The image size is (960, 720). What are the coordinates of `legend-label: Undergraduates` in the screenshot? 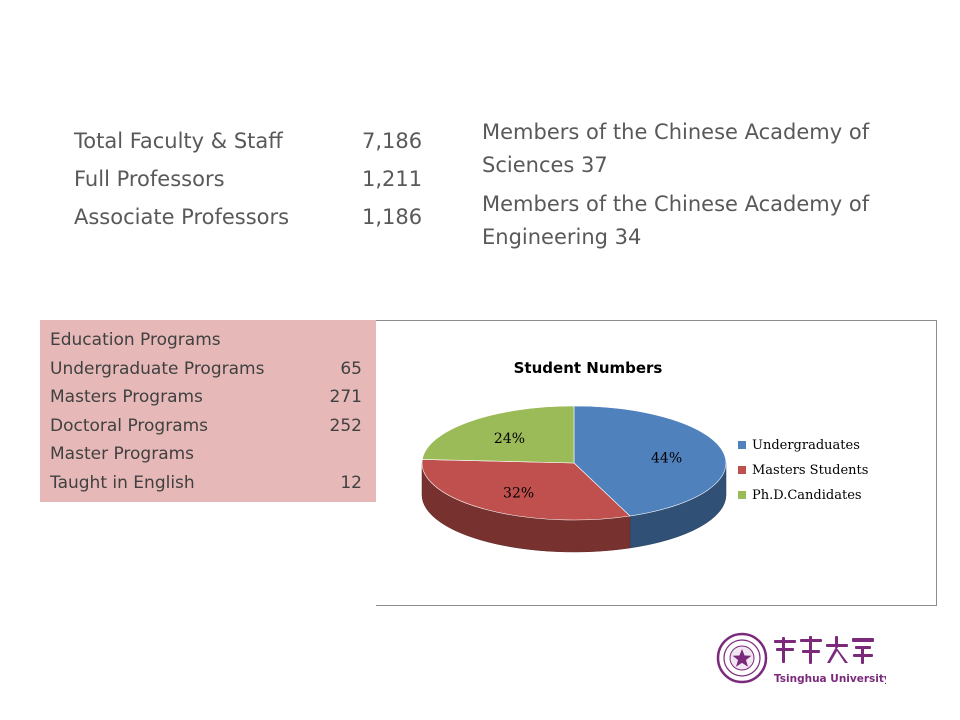 It's located at (806, 445).